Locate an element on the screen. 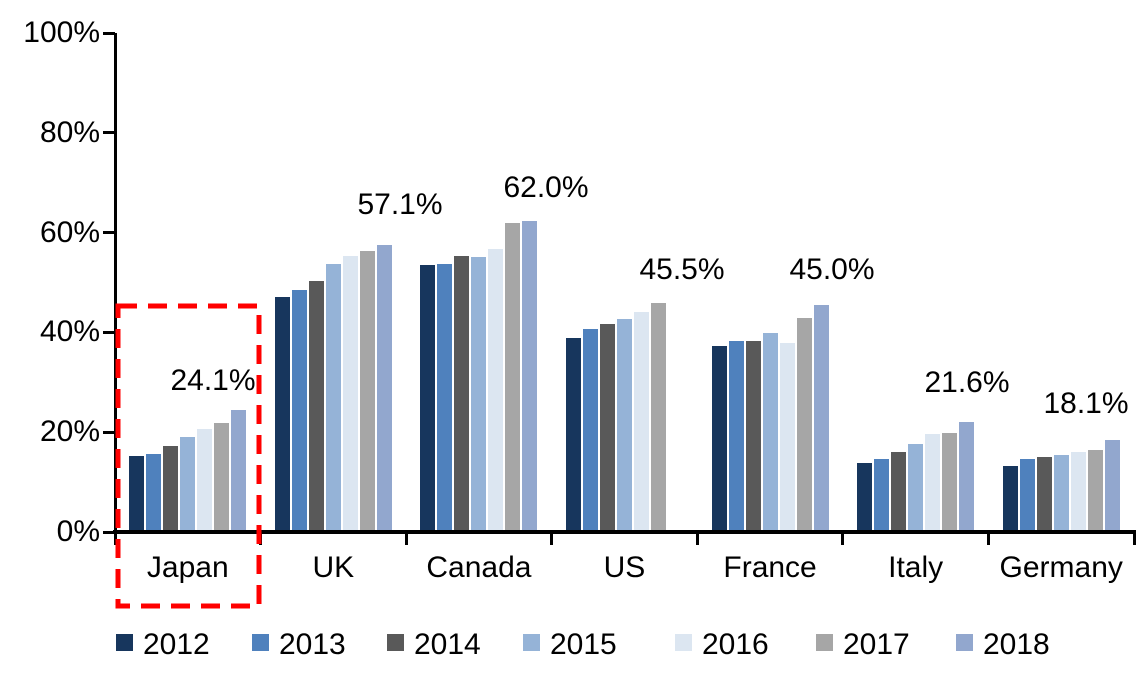 Image resolution: width=1142 pixels, height=683 pixels. bar-france-2012 is located at coordinates (719, 438).